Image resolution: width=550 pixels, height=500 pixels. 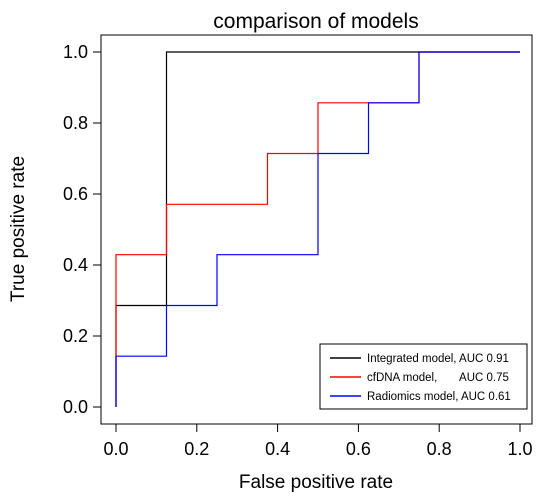 I want to click on y-tick-label: 0.2, so click(x=75, y=336).